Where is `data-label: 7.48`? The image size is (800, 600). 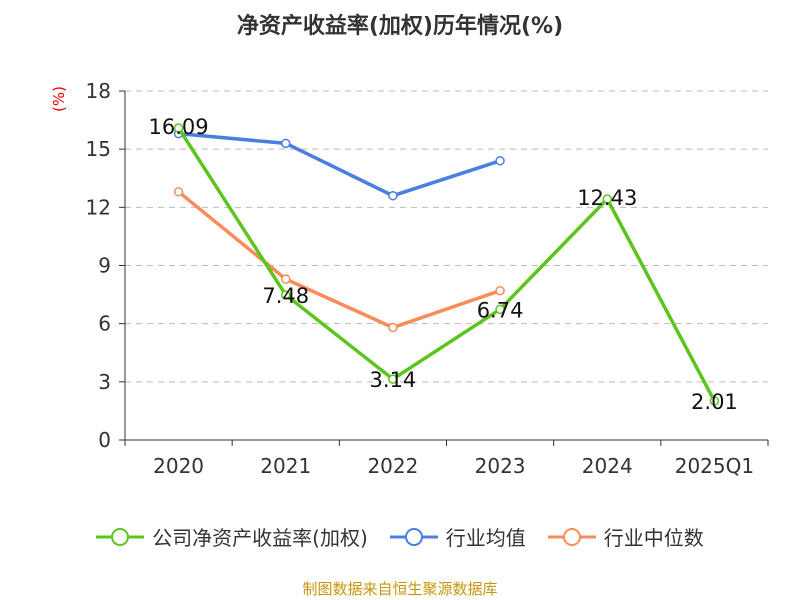 data-label: 7.48 is located at coordinates (285, 296).